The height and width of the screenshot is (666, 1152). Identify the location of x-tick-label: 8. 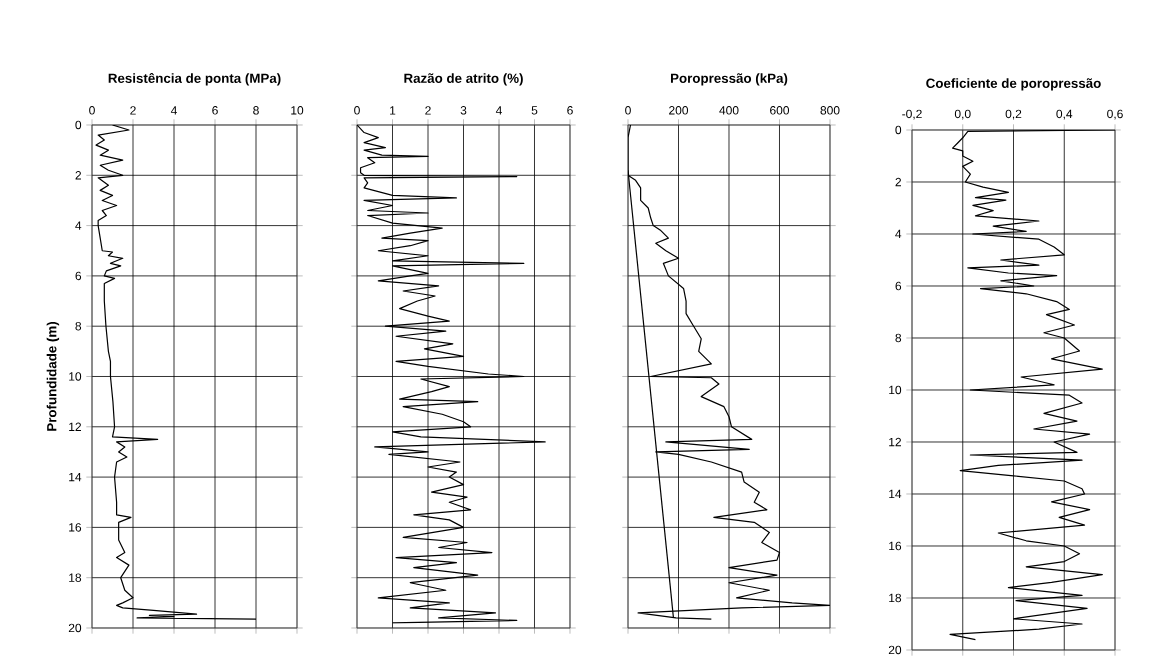
(256, 110).